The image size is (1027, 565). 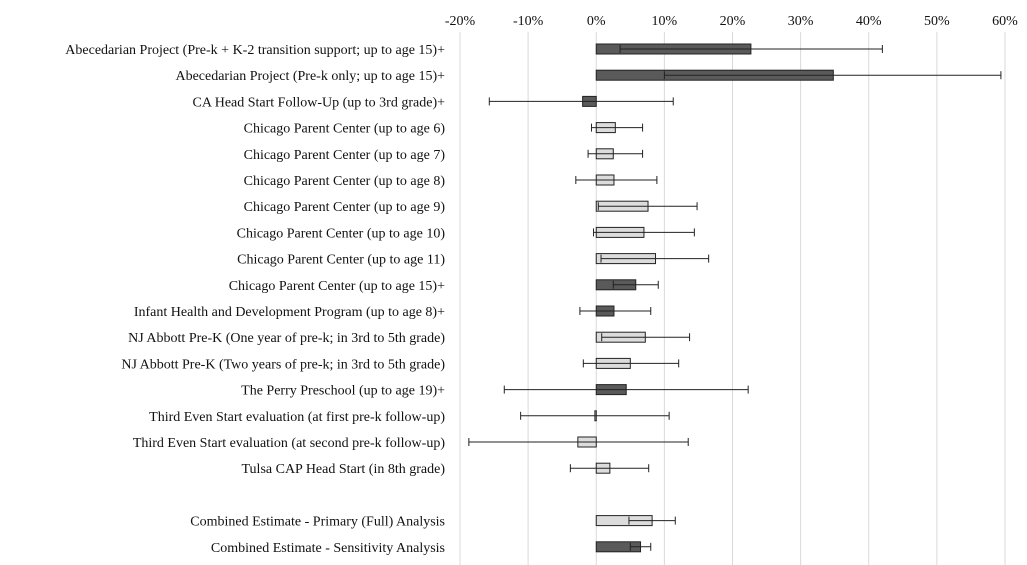 What do you see at coordinates (345, 207) in the screenshot?
I see `category-label: Chicago Parent Center (up to age 9)` at bounding box center [345, 207].